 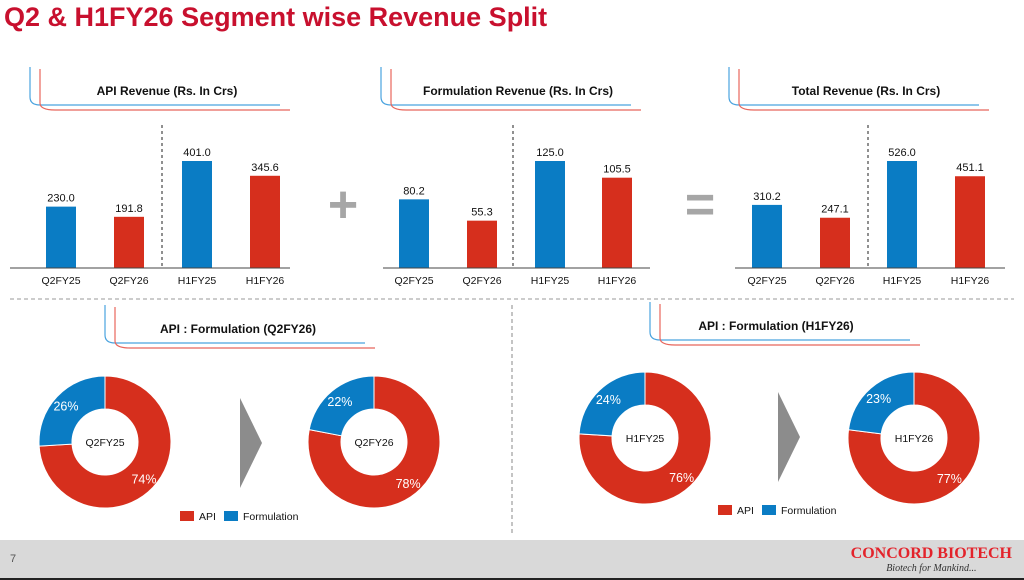 What do you see at coordinates (681, 478) in the screenshot?
I see `slice-label: 76%` at bounding box center [681, 478].